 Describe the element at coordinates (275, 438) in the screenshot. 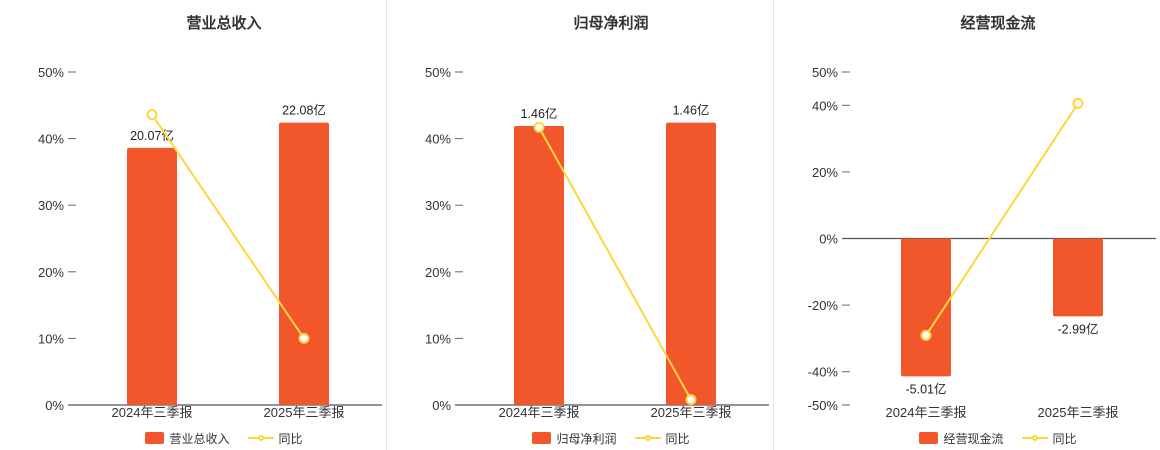

I see `legend-item-revenue-line: 同比` at that location.